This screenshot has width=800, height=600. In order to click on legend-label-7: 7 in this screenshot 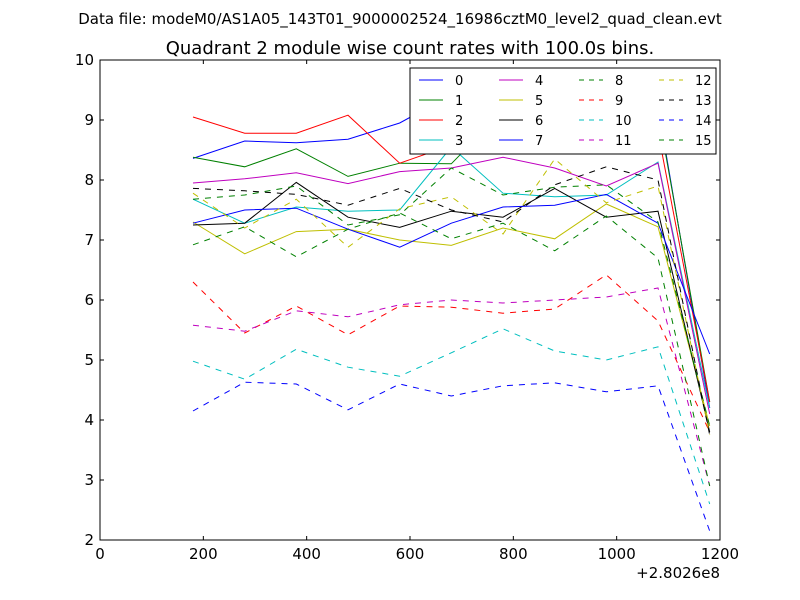, I will do `click(539, 141)`.